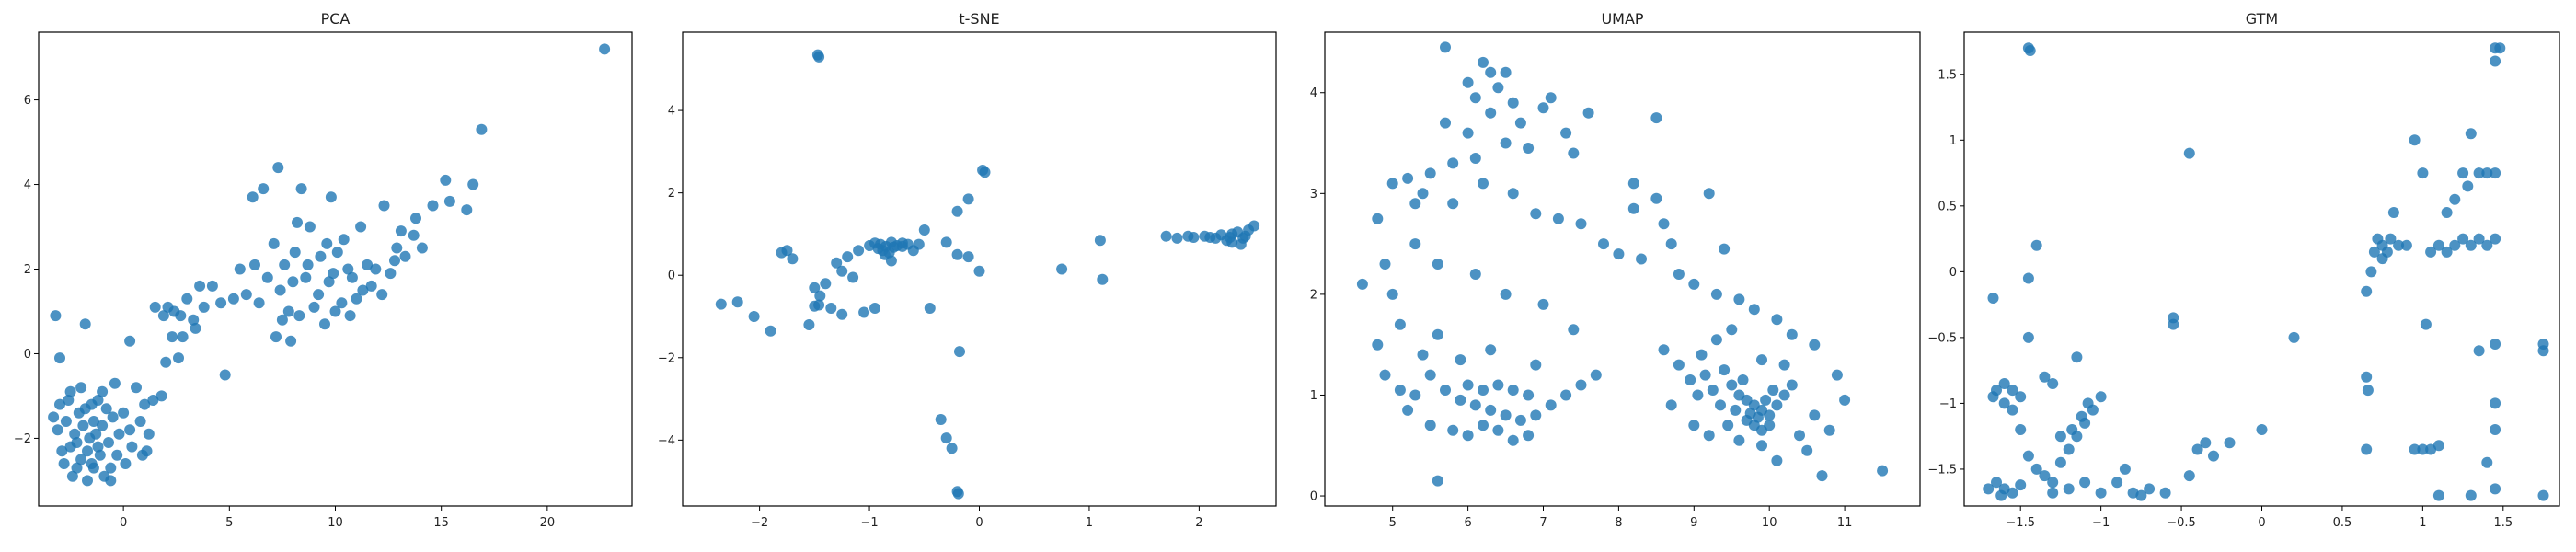 This screenshot has height=552, width=2576. I want to click on gtm-x-tick-label: 1.5, so click(2503, 523).